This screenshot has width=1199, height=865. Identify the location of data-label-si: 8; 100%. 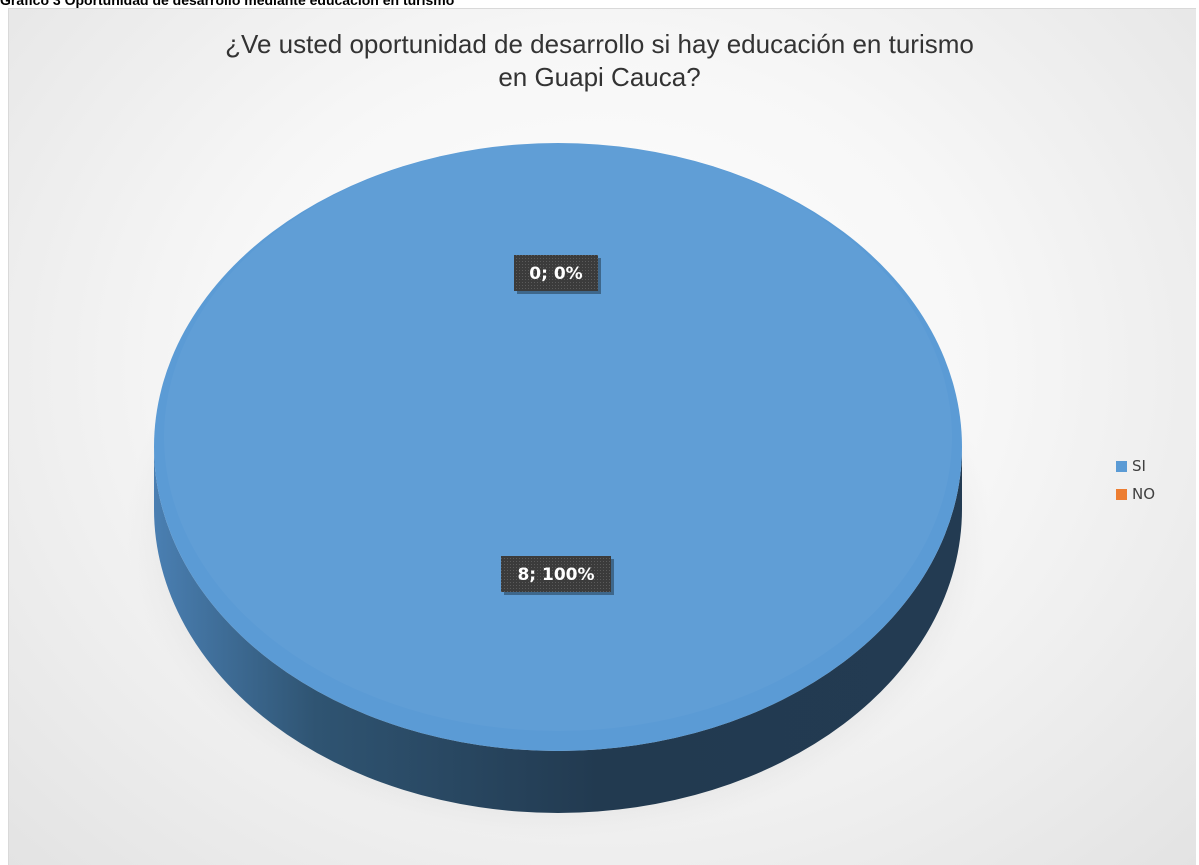
(557, 575).